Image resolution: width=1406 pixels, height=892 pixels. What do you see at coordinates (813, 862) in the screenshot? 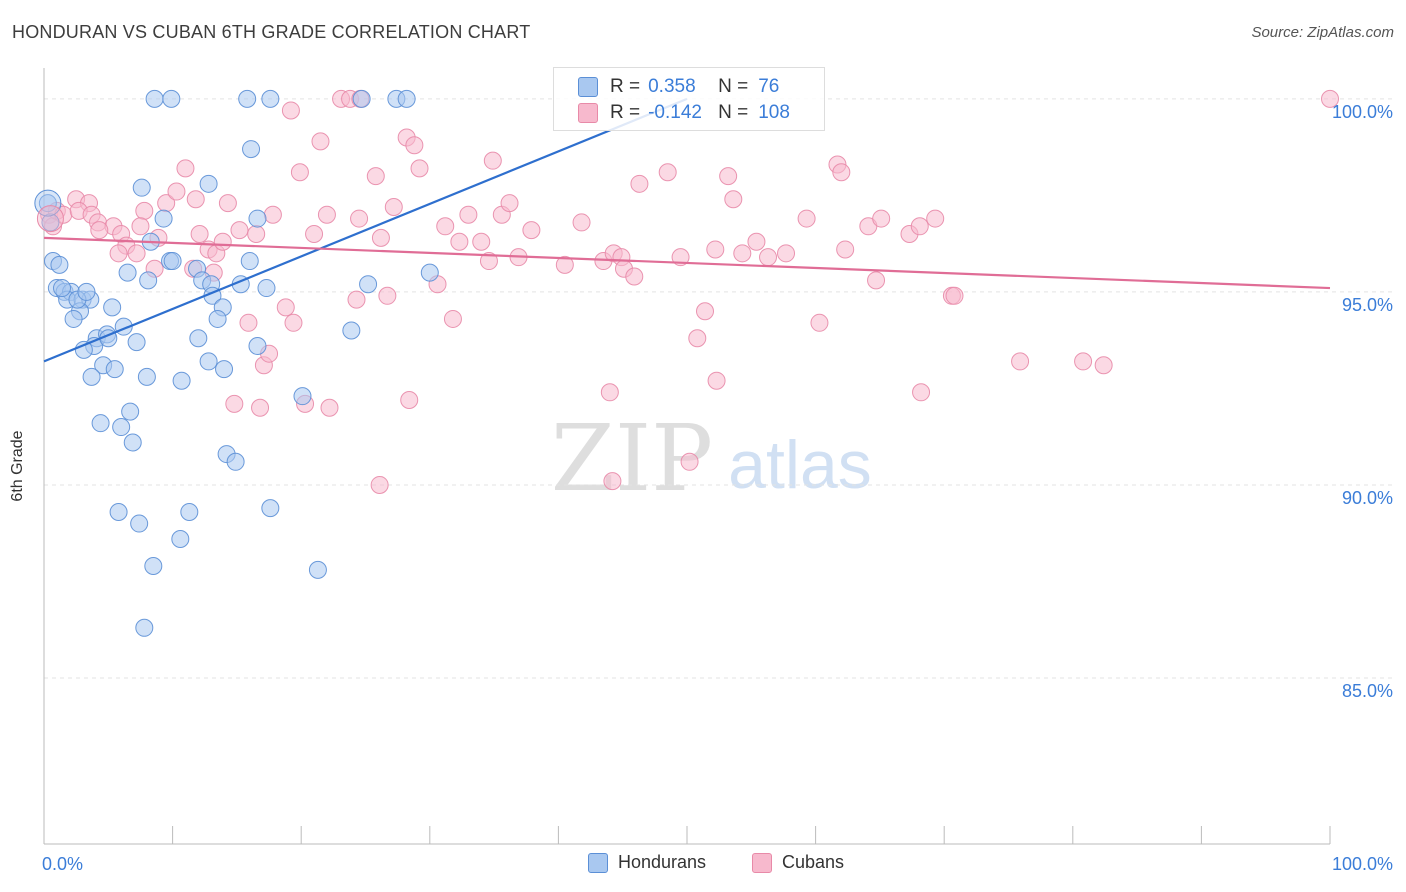
I see `legend-label-cubans: Cubans` at bounding box center [813, 862].